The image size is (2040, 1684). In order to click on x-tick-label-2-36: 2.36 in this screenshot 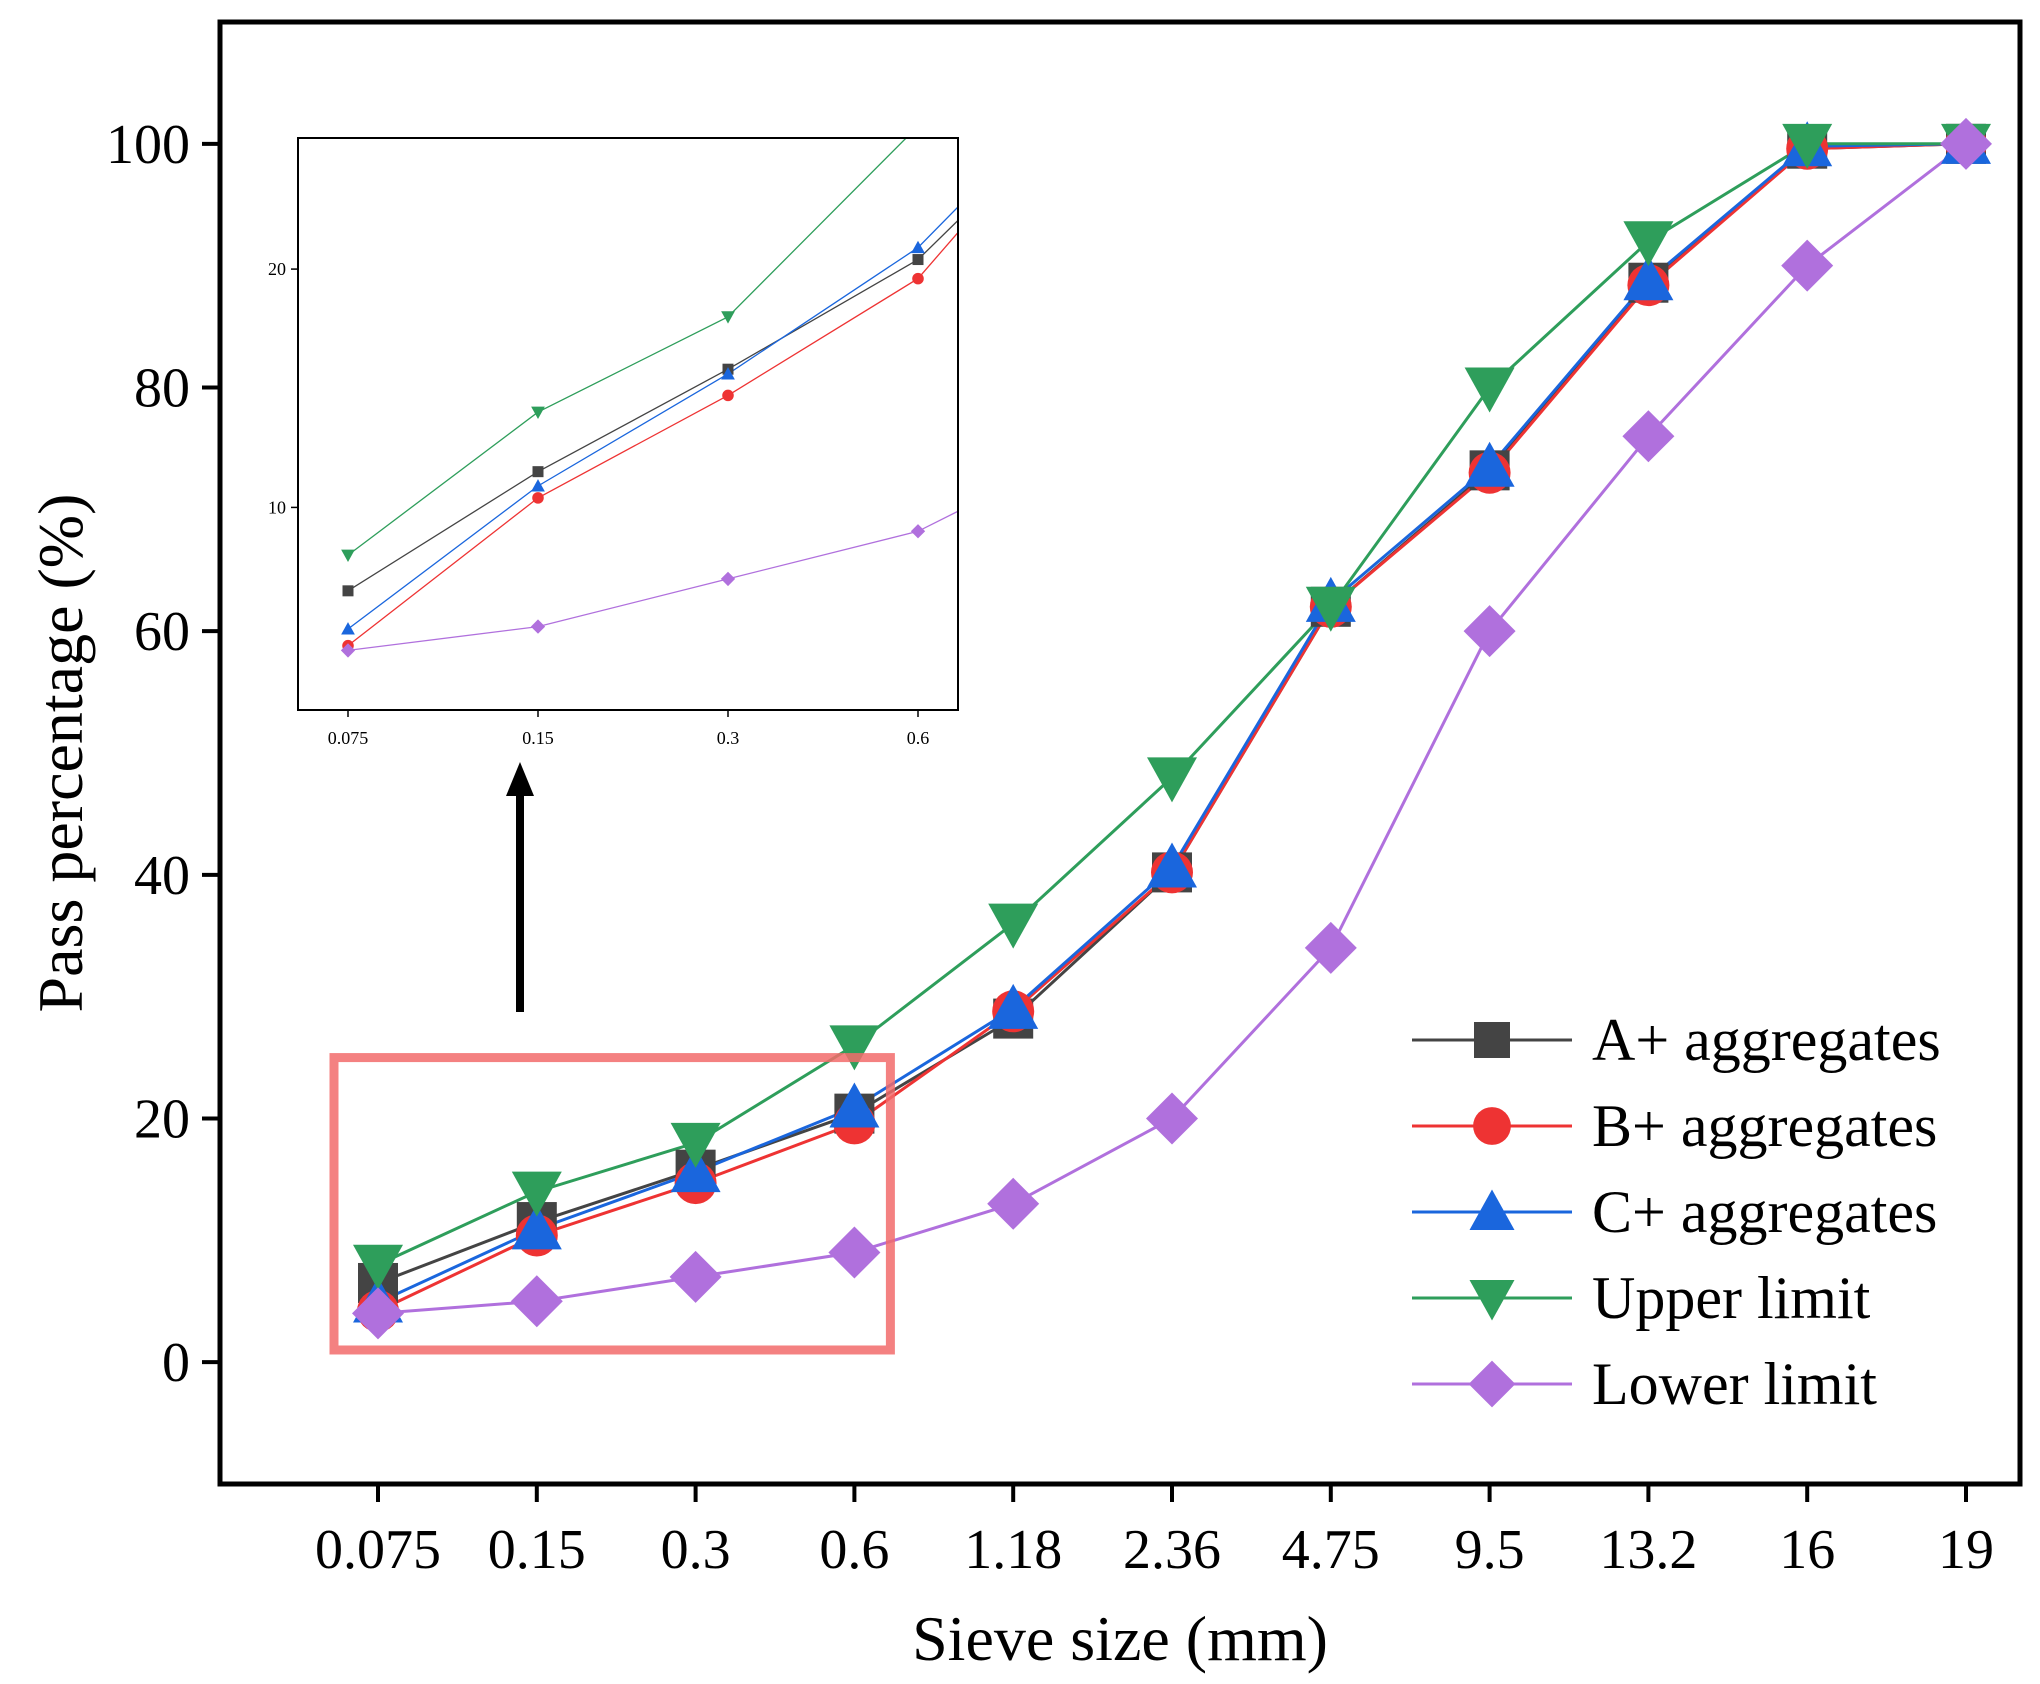, I will do `click(1172, 1550)`.